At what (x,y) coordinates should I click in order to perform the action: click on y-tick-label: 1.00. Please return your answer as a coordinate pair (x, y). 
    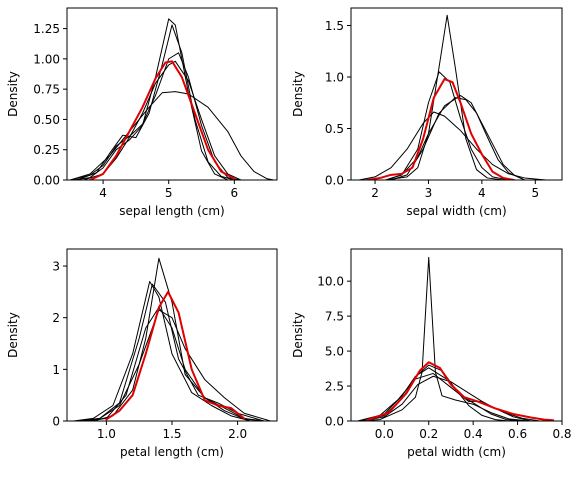
    Looking at the image, I should click on (46, 59).